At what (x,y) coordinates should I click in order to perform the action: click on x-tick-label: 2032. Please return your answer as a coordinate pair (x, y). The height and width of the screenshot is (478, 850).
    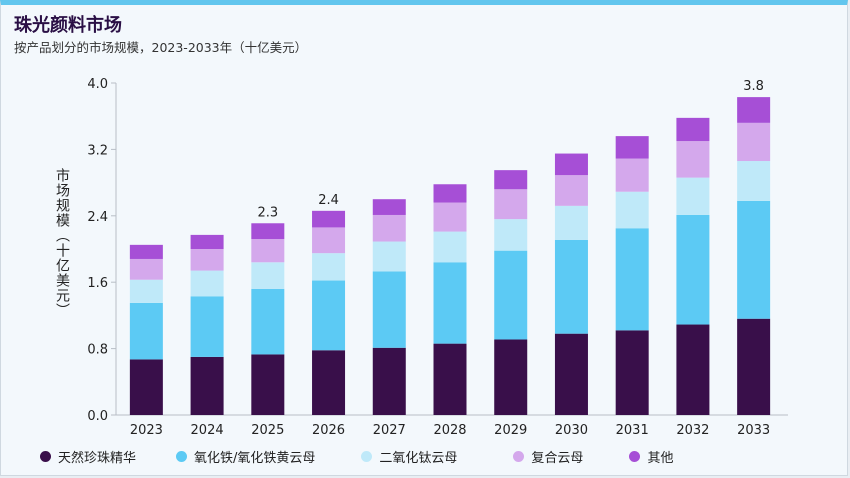
    Looking at the image, I should click on (692, 430).